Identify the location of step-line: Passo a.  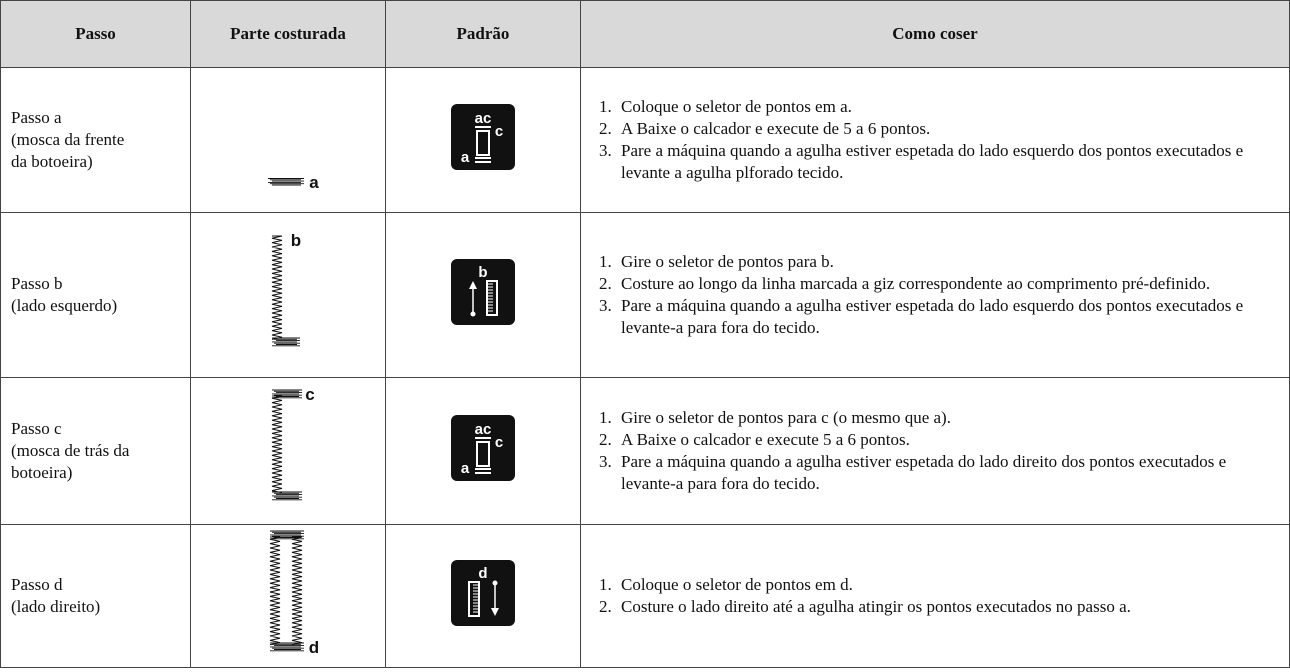
(36, 117).